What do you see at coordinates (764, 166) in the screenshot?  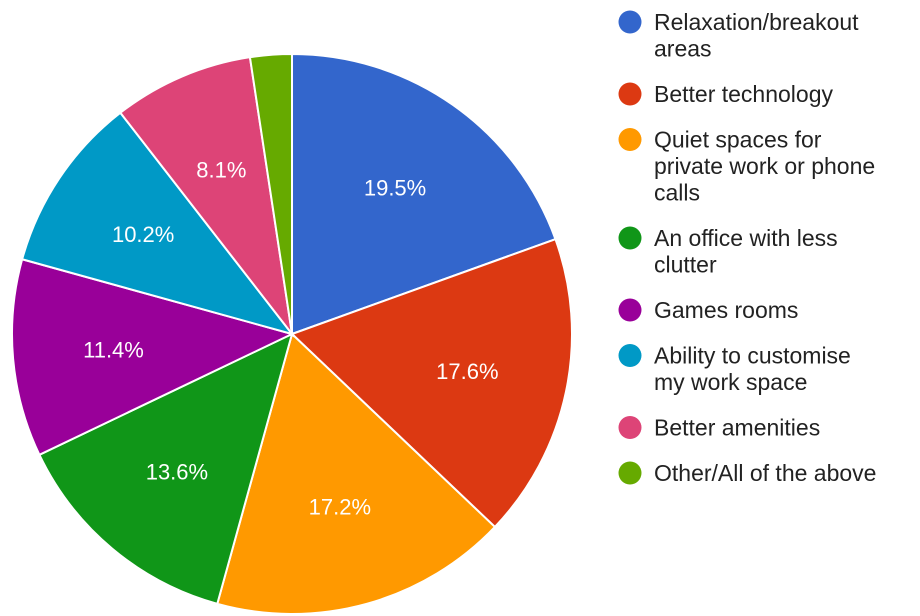 I see `legend-label: private work or phone` at bounding box center [764, 166].